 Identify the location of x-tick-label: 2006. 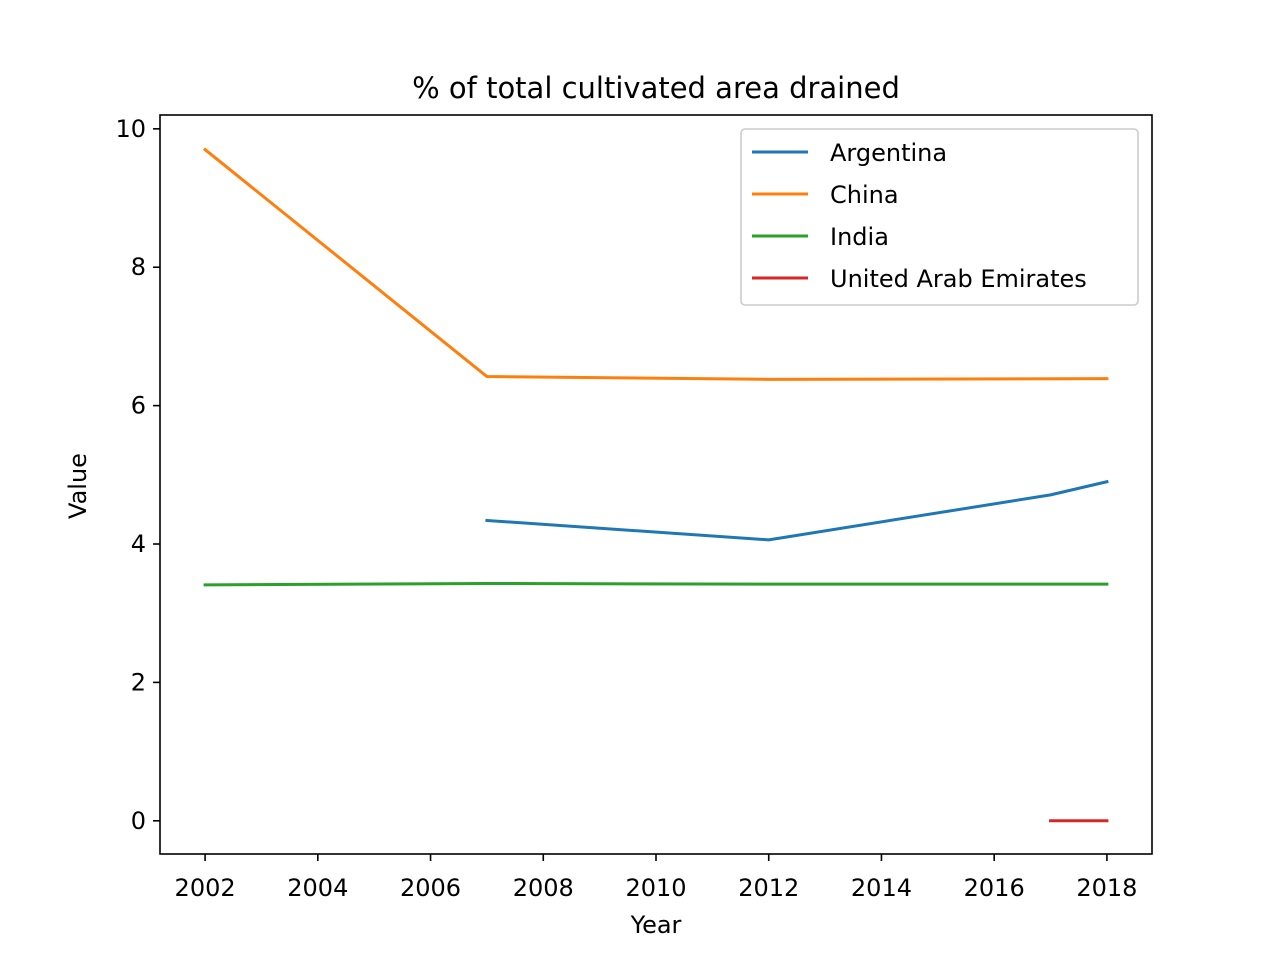
(430, 888).